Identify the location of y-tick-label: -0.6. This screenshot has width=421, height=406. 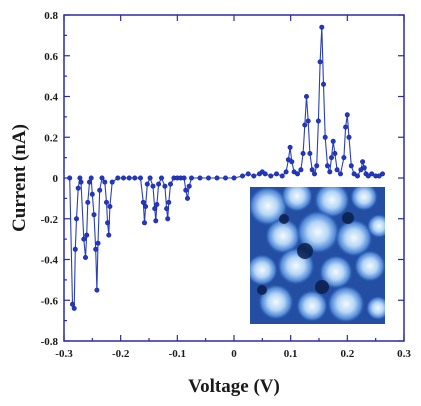
(50, 301).